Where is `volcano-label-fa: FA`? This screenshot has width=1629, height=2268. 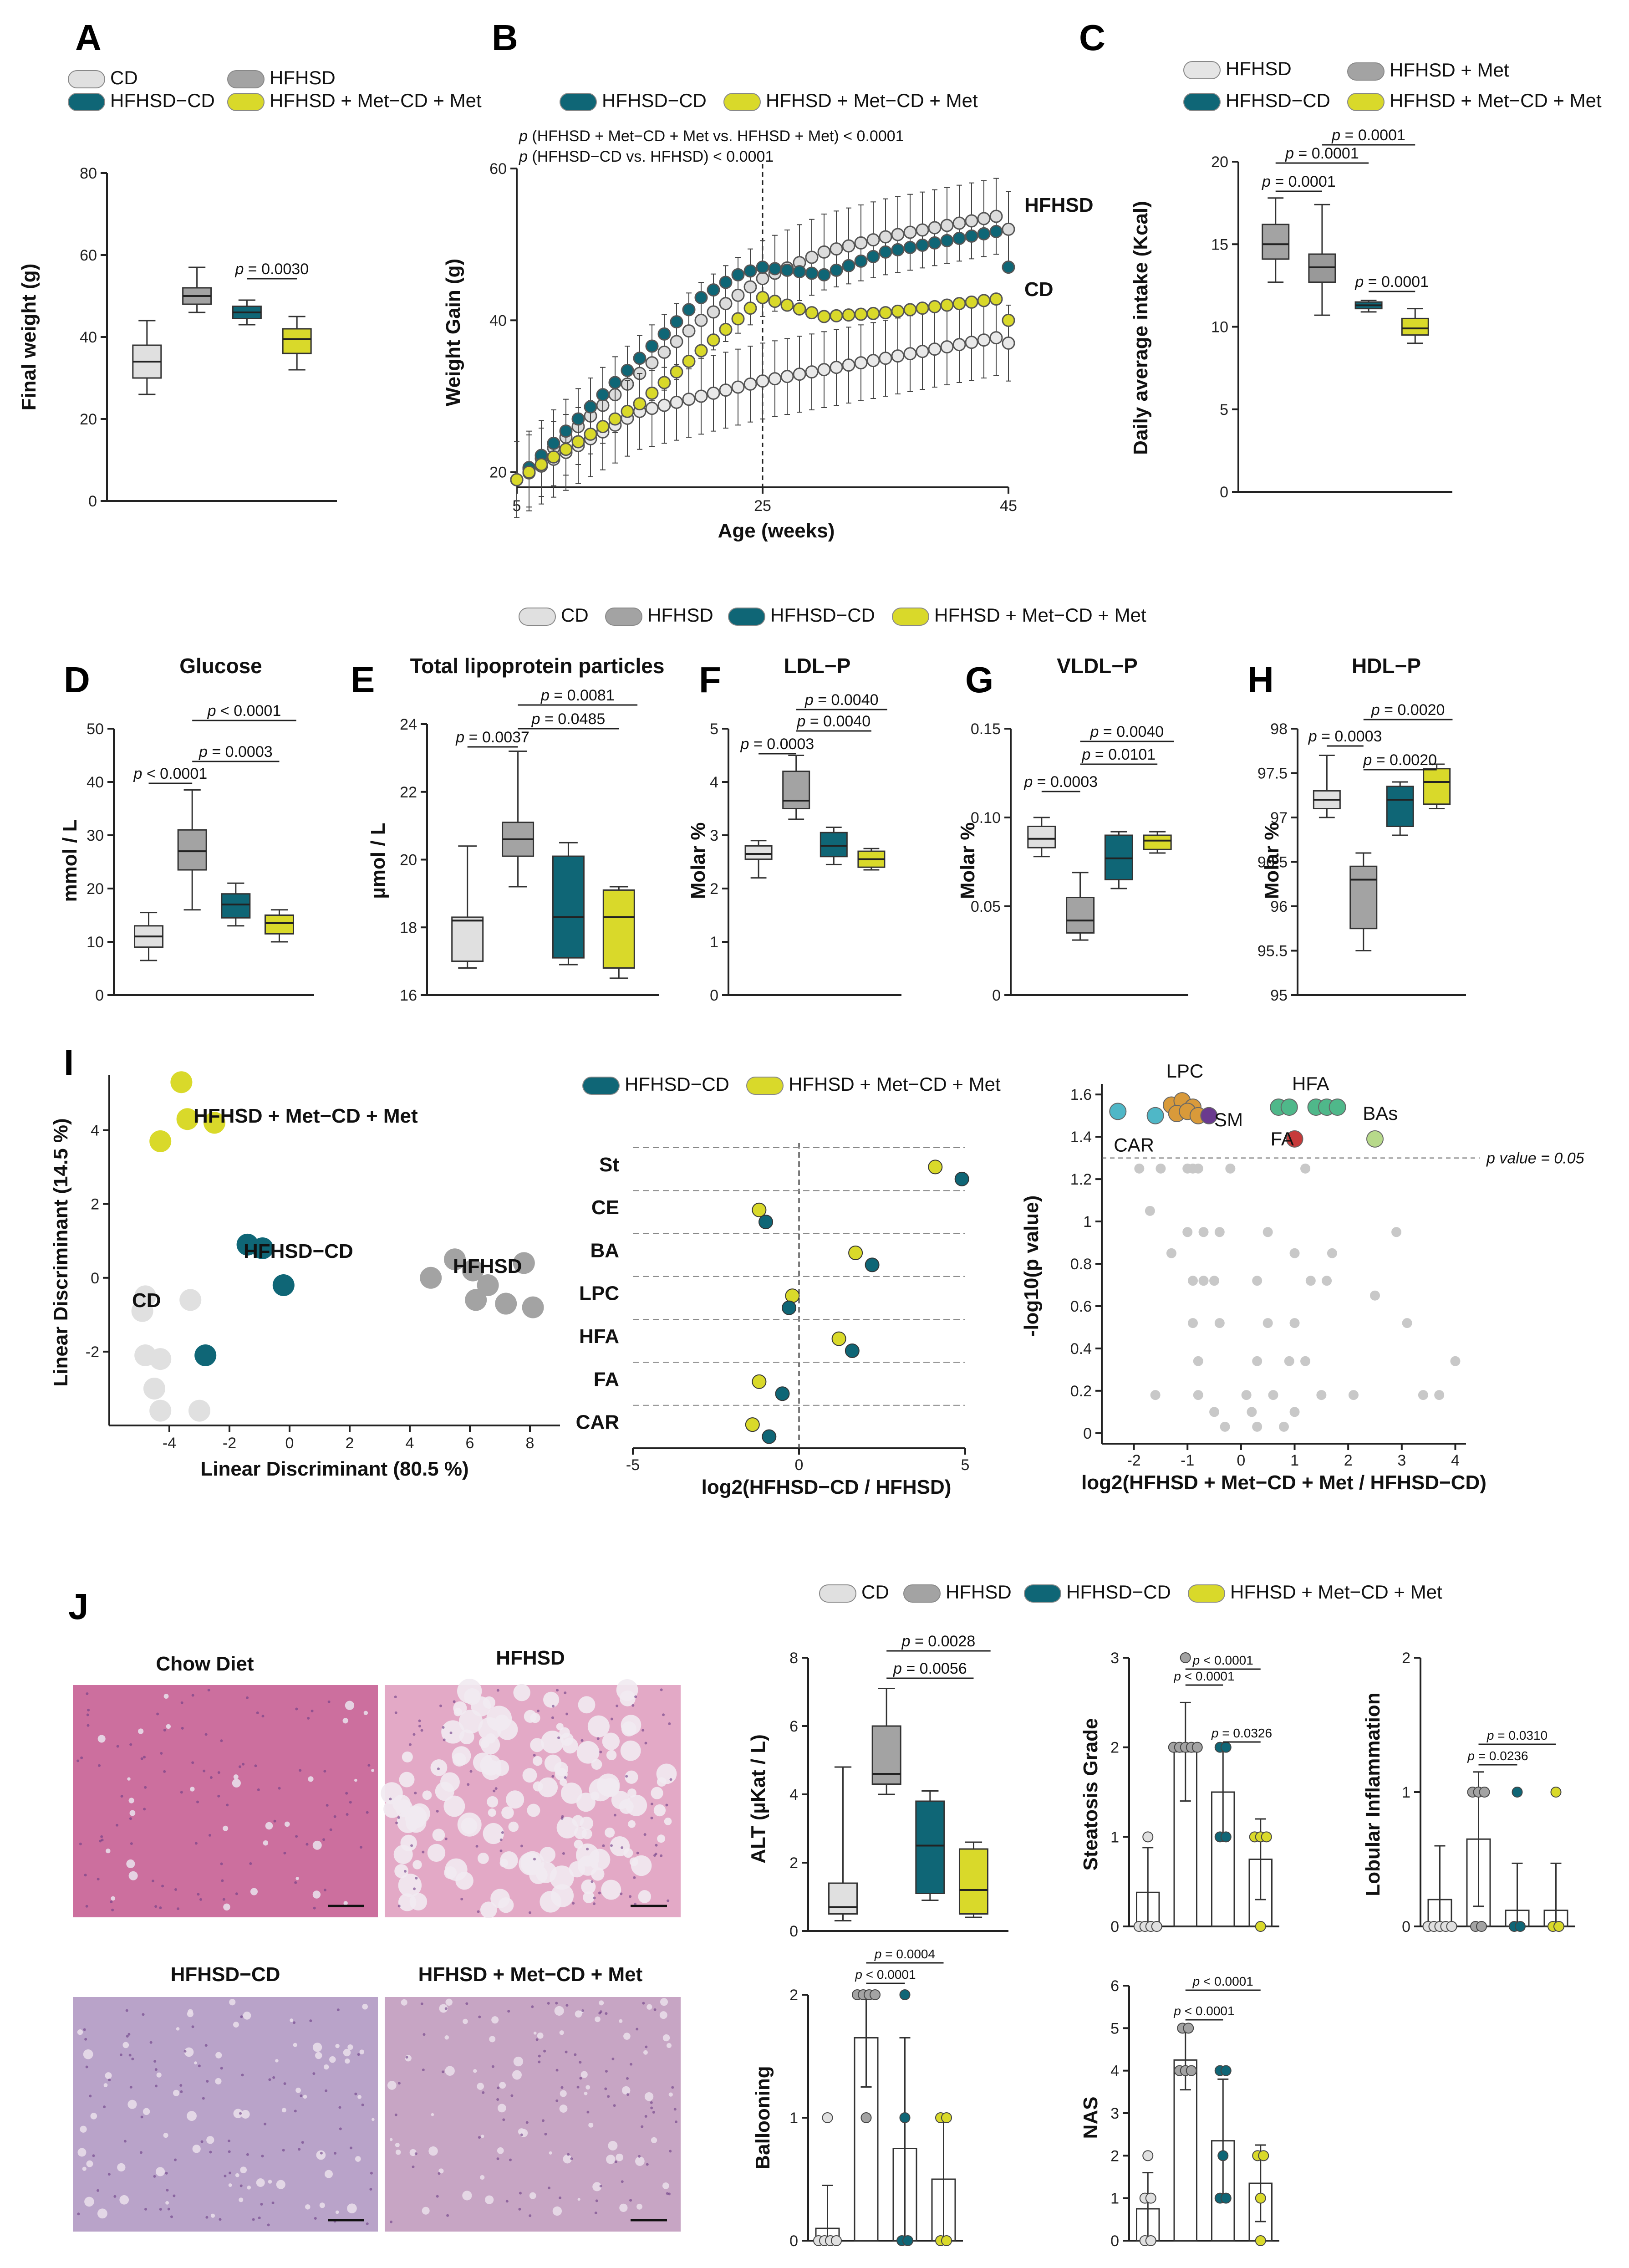 volcano-label-fa: FA is located at coordinates (1282, 1138).